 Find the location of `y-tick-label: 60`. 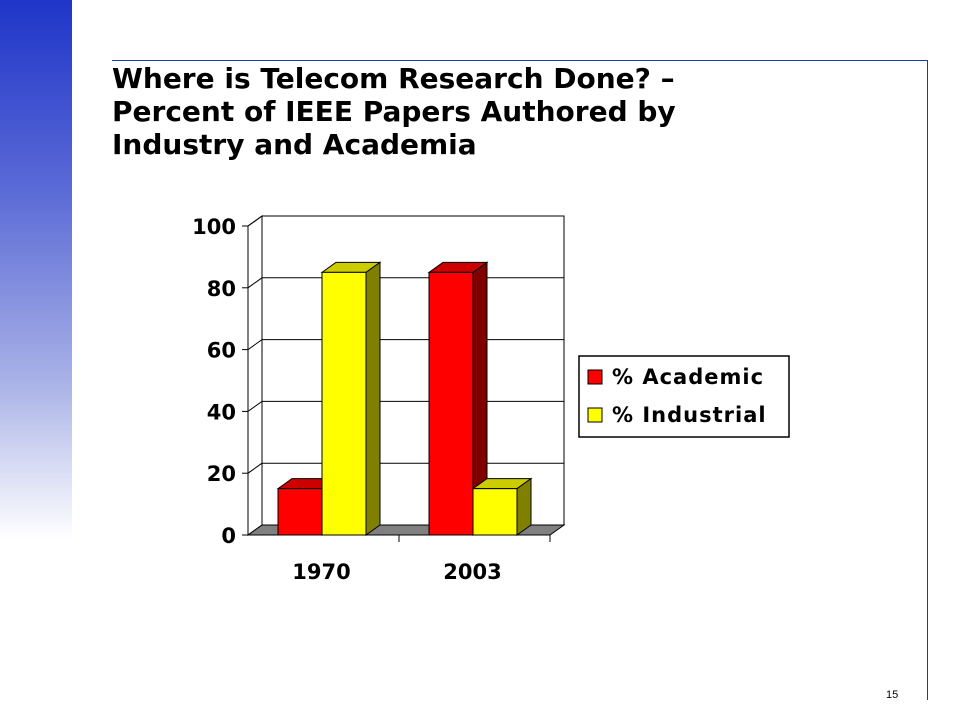

y-tick-label: 60 is located at coordinates (221, 351).